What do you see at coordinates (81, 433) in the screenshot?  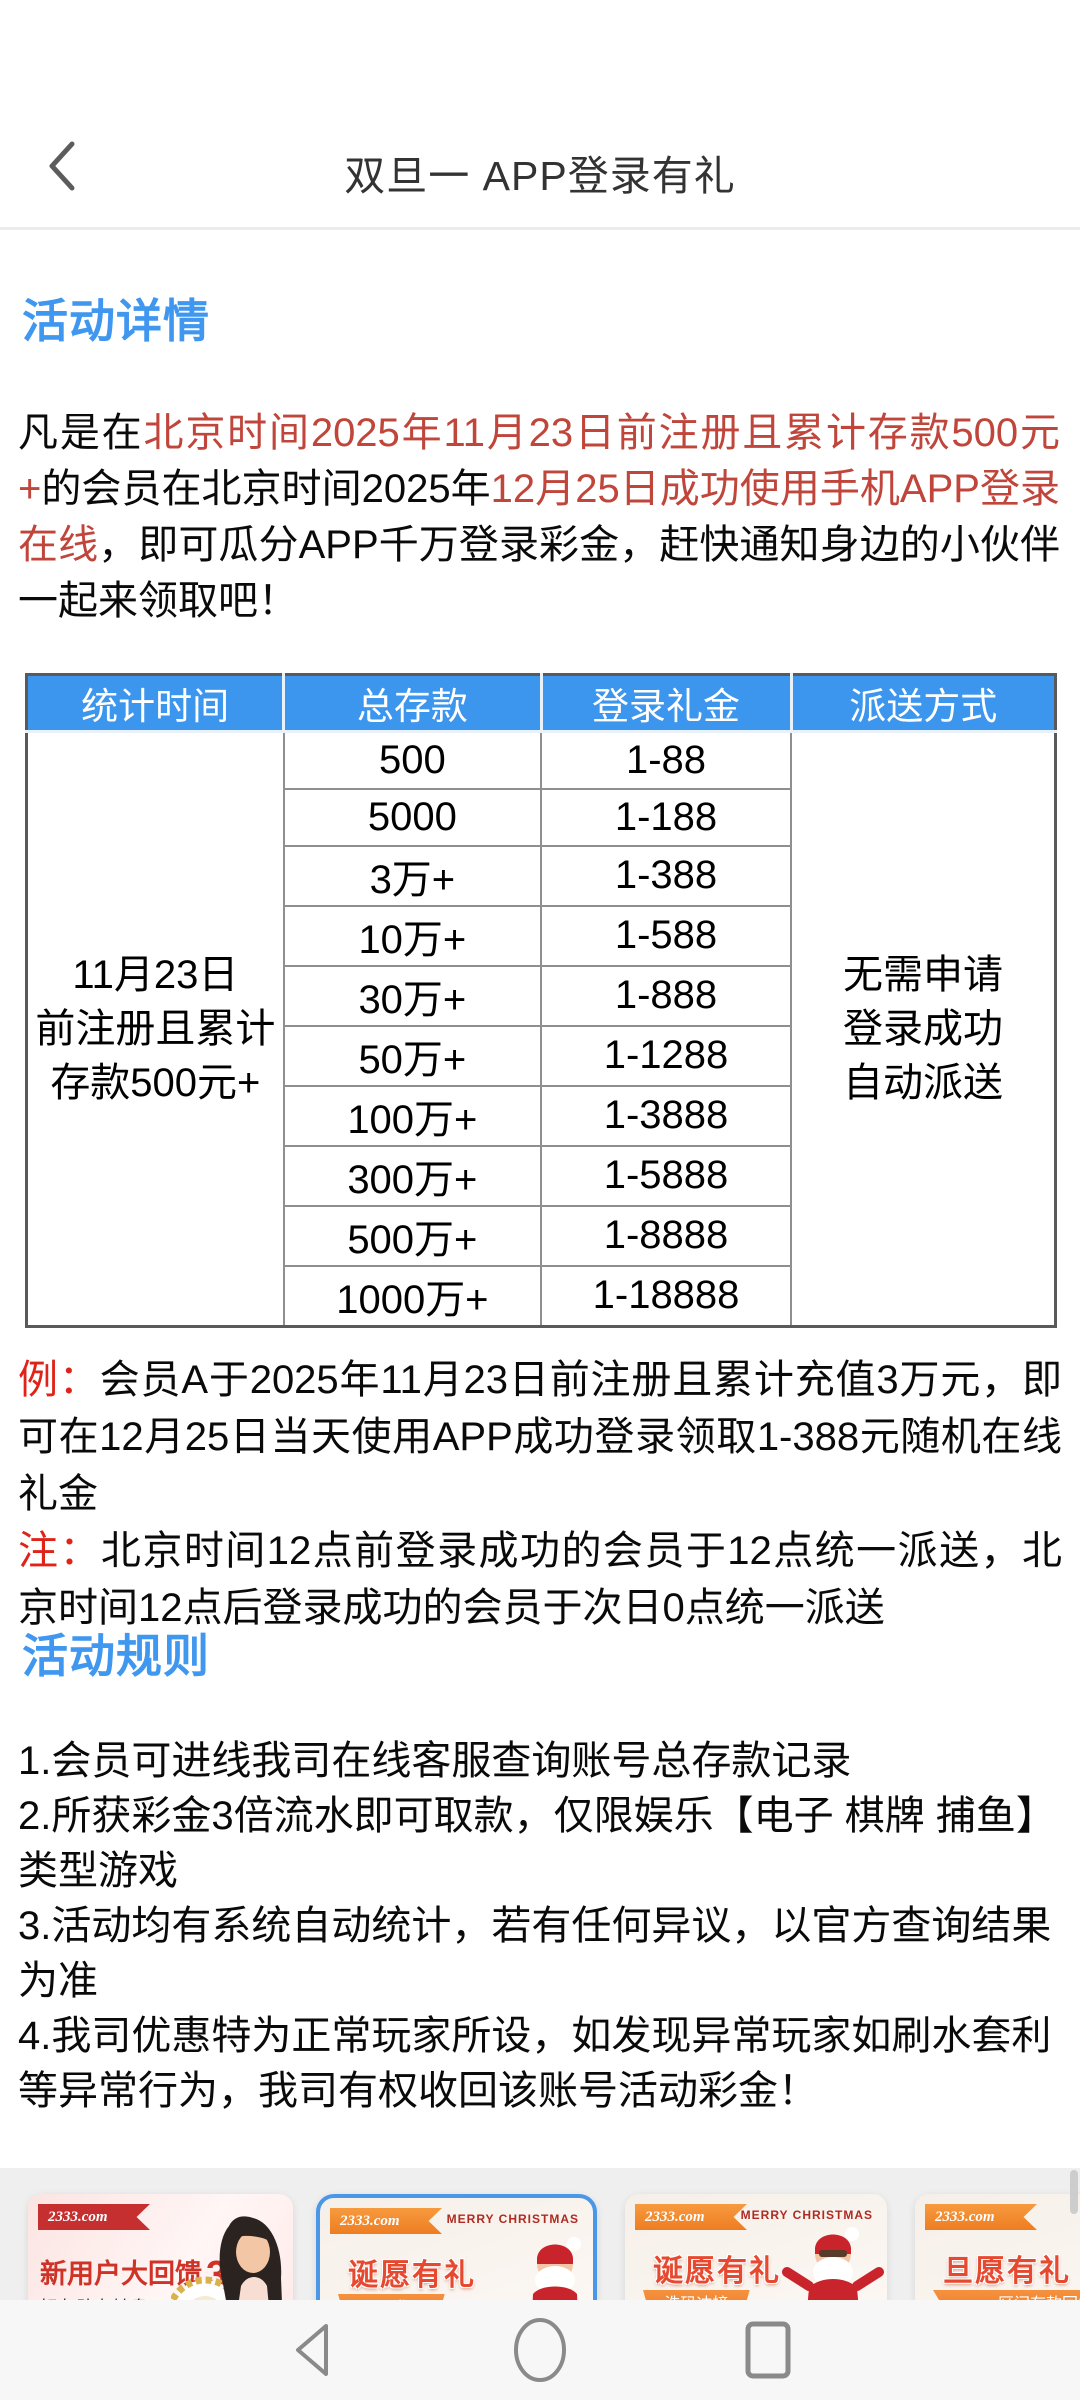 I see `paragraph-segment: 凡是在` at bounding box center [81, 433].